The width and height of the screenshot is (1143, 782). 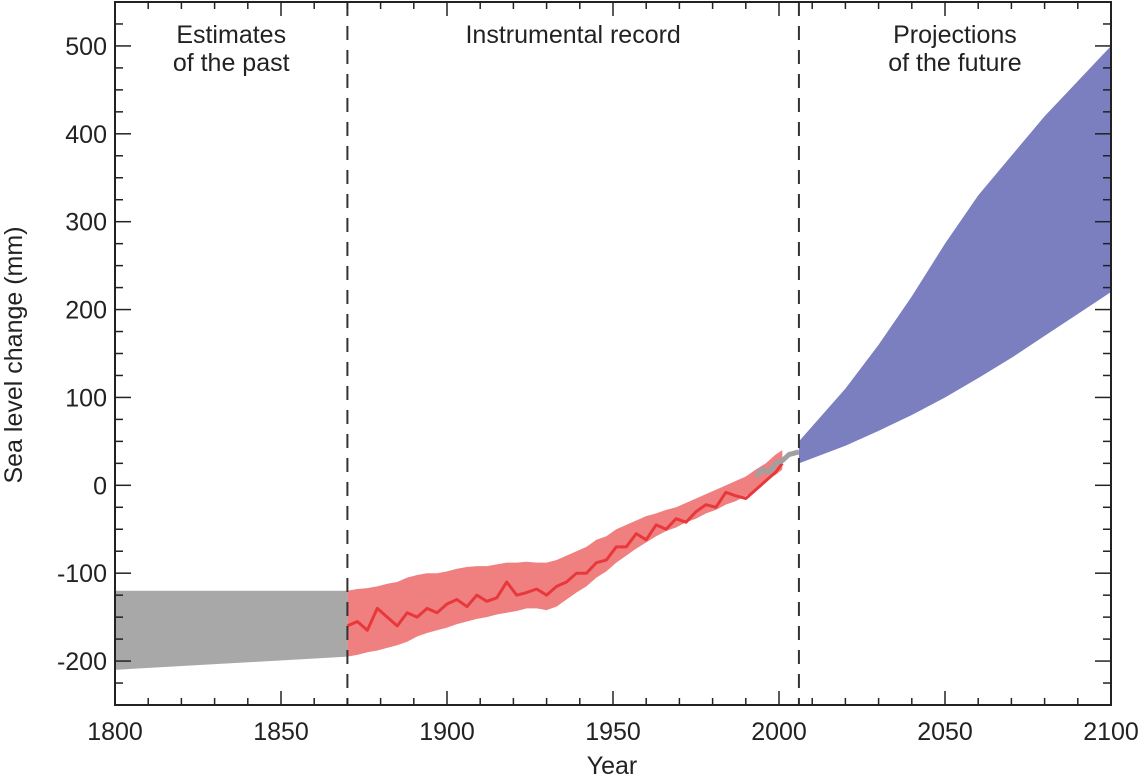 I want to click on y-tick-label: 500, so click(x=86, y=47).